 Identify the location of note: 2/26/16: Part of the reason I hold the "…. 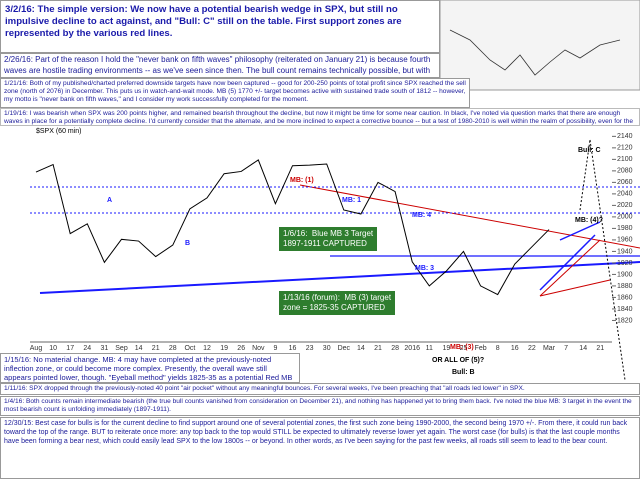
(220, 65).